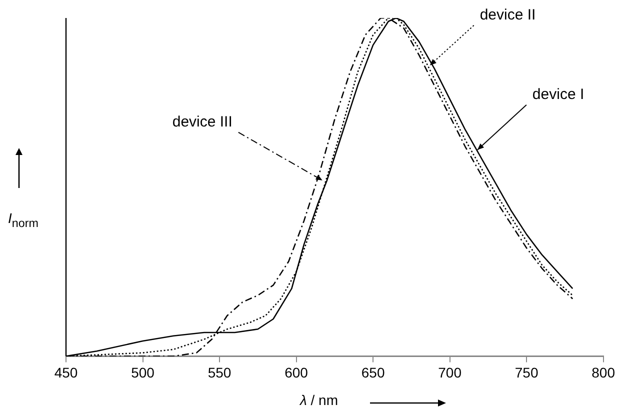  I want to click on annotation: device I, so click(558, 95).